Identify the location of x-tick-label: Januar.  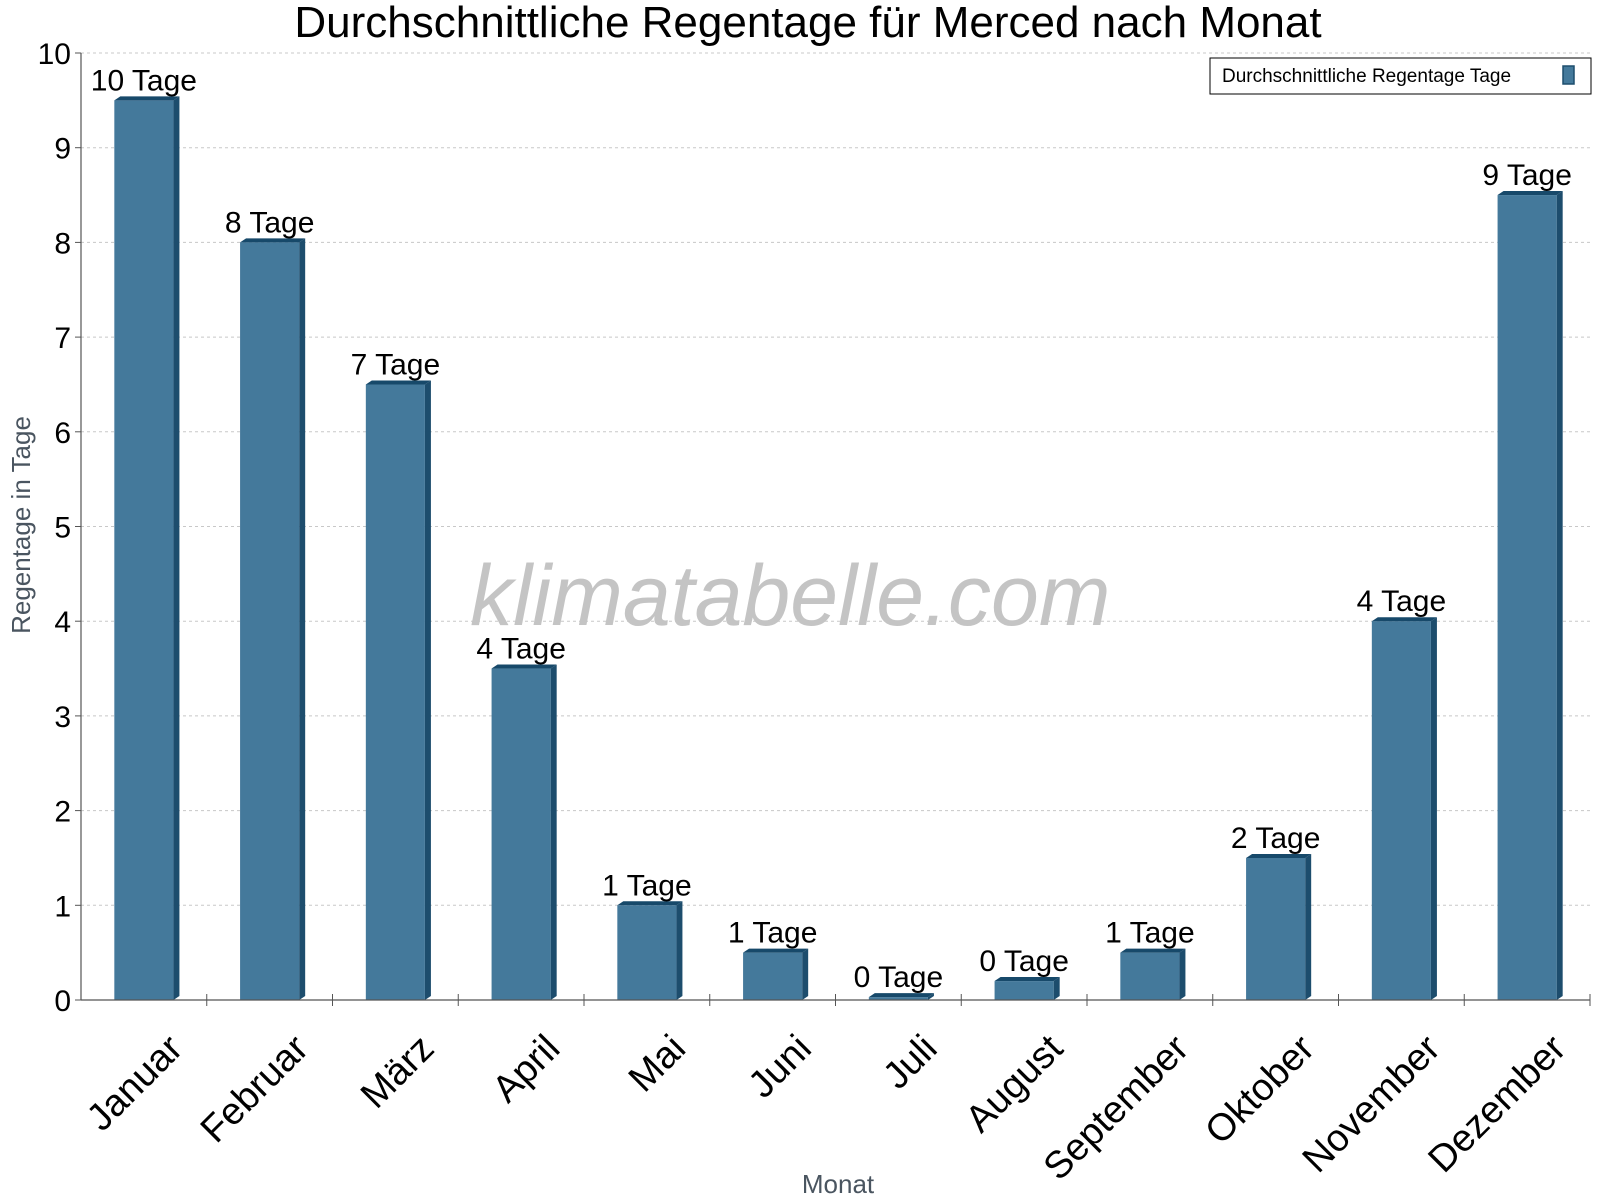
(135, 1083).